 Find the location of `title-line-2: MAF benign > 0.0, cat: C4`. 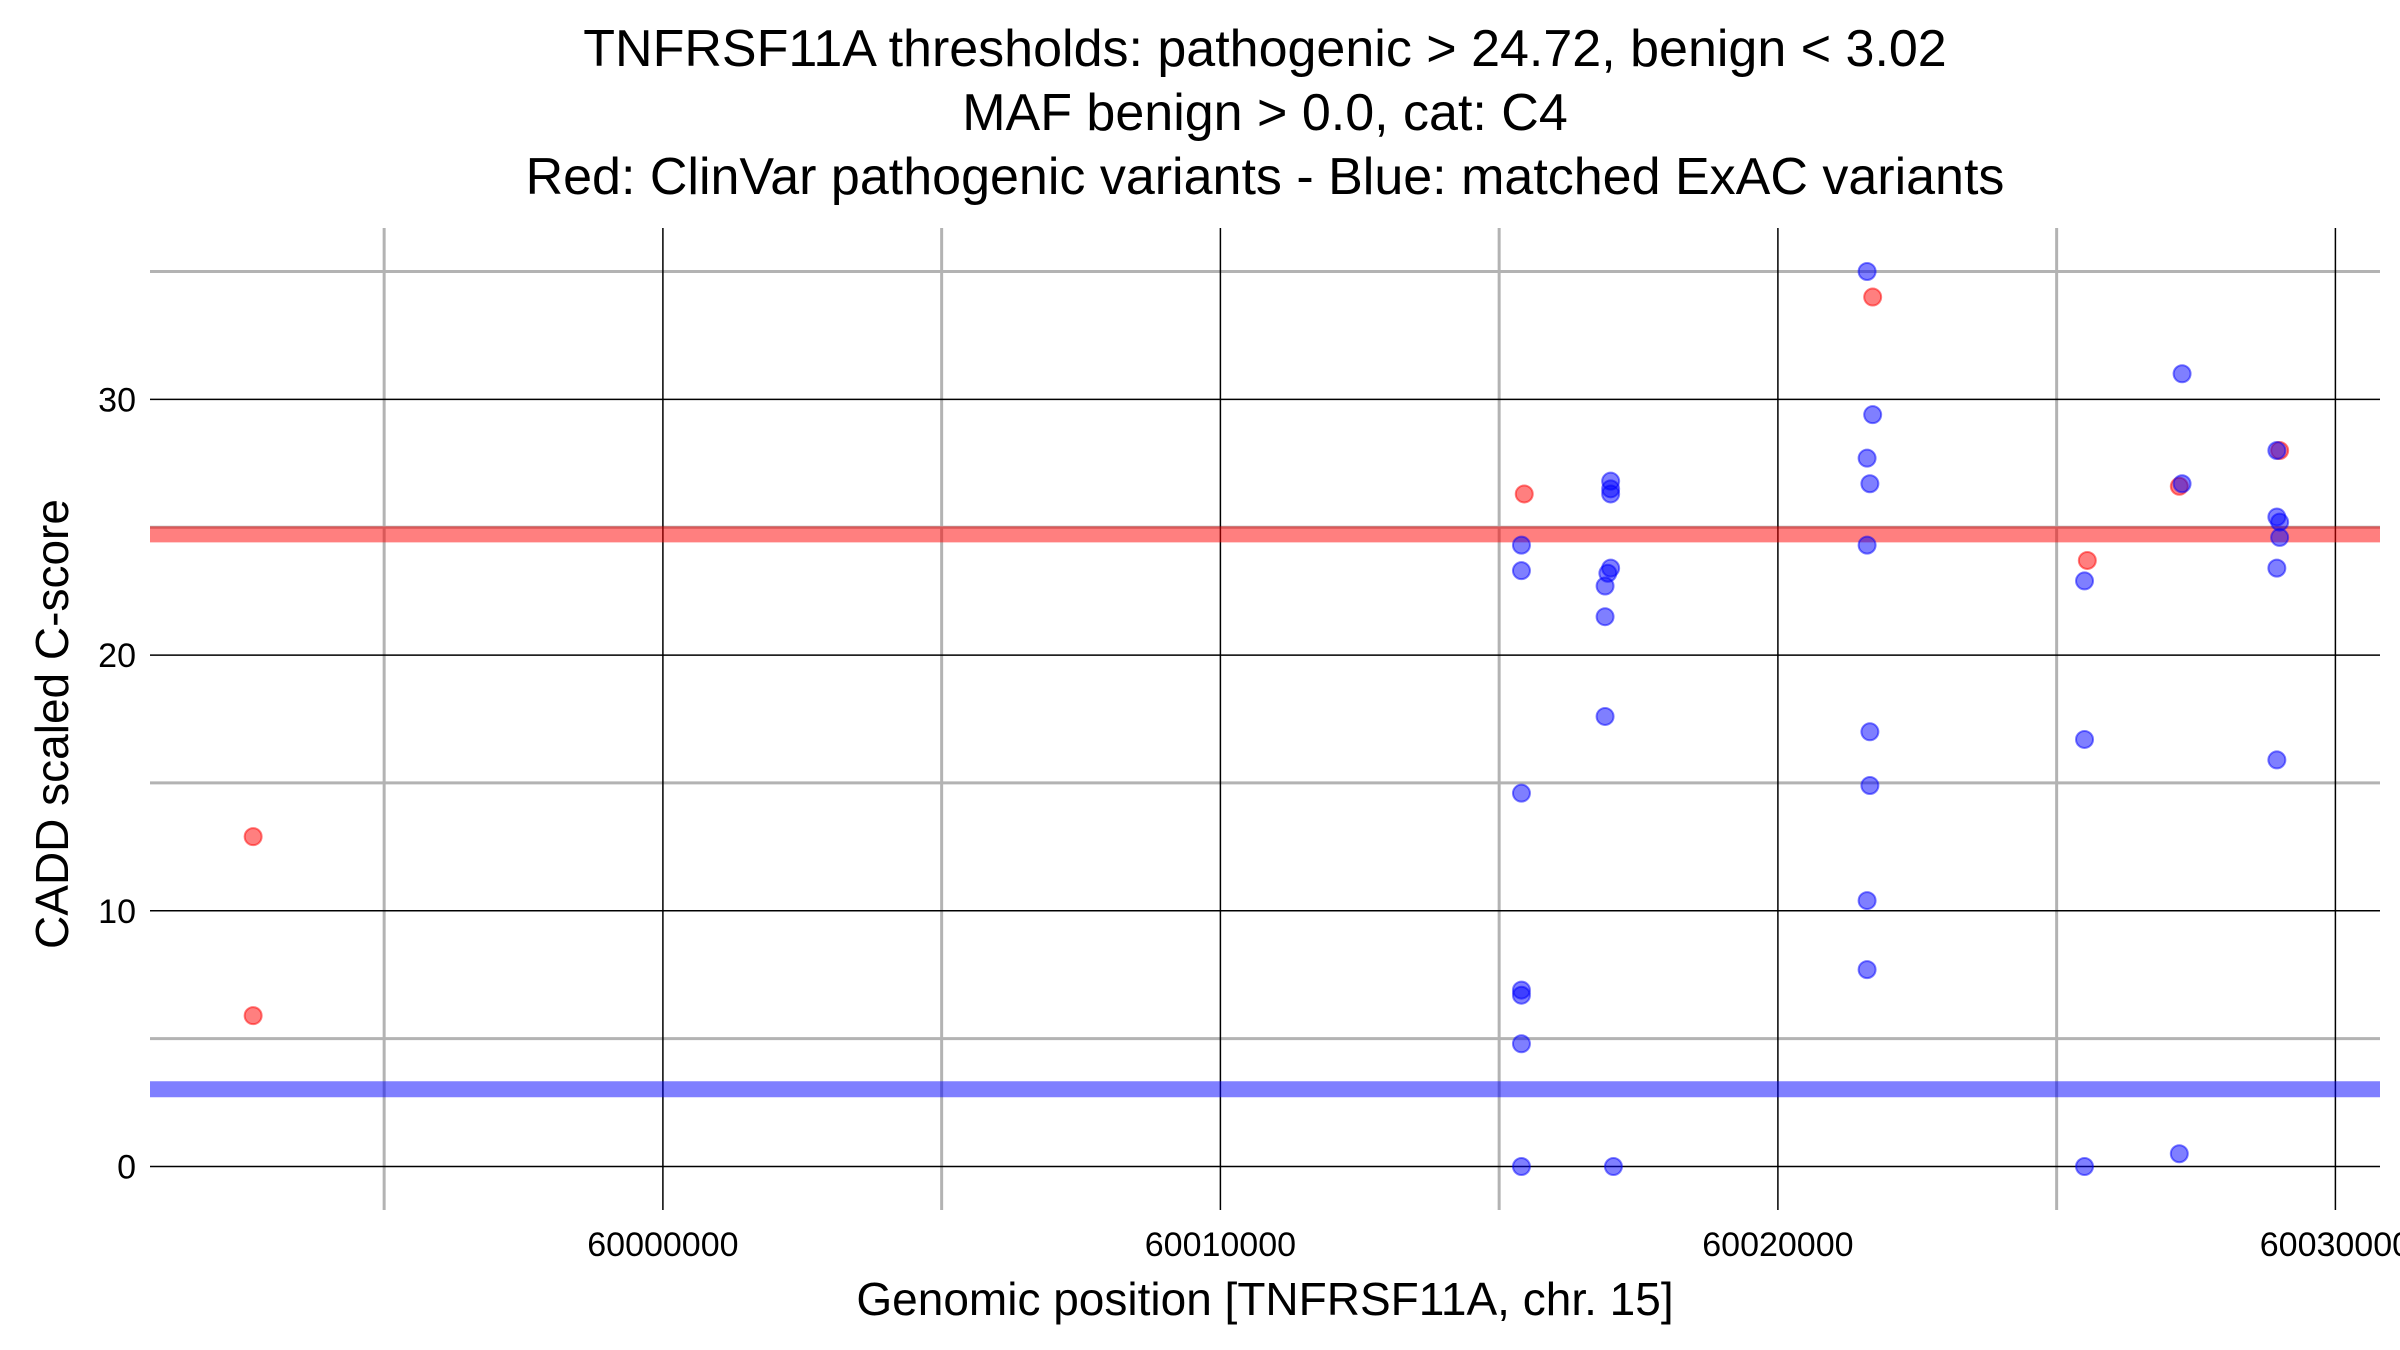

title-line-2: MAF benign > 0.0, cat: C4 is located at coordinates (1265, 113).